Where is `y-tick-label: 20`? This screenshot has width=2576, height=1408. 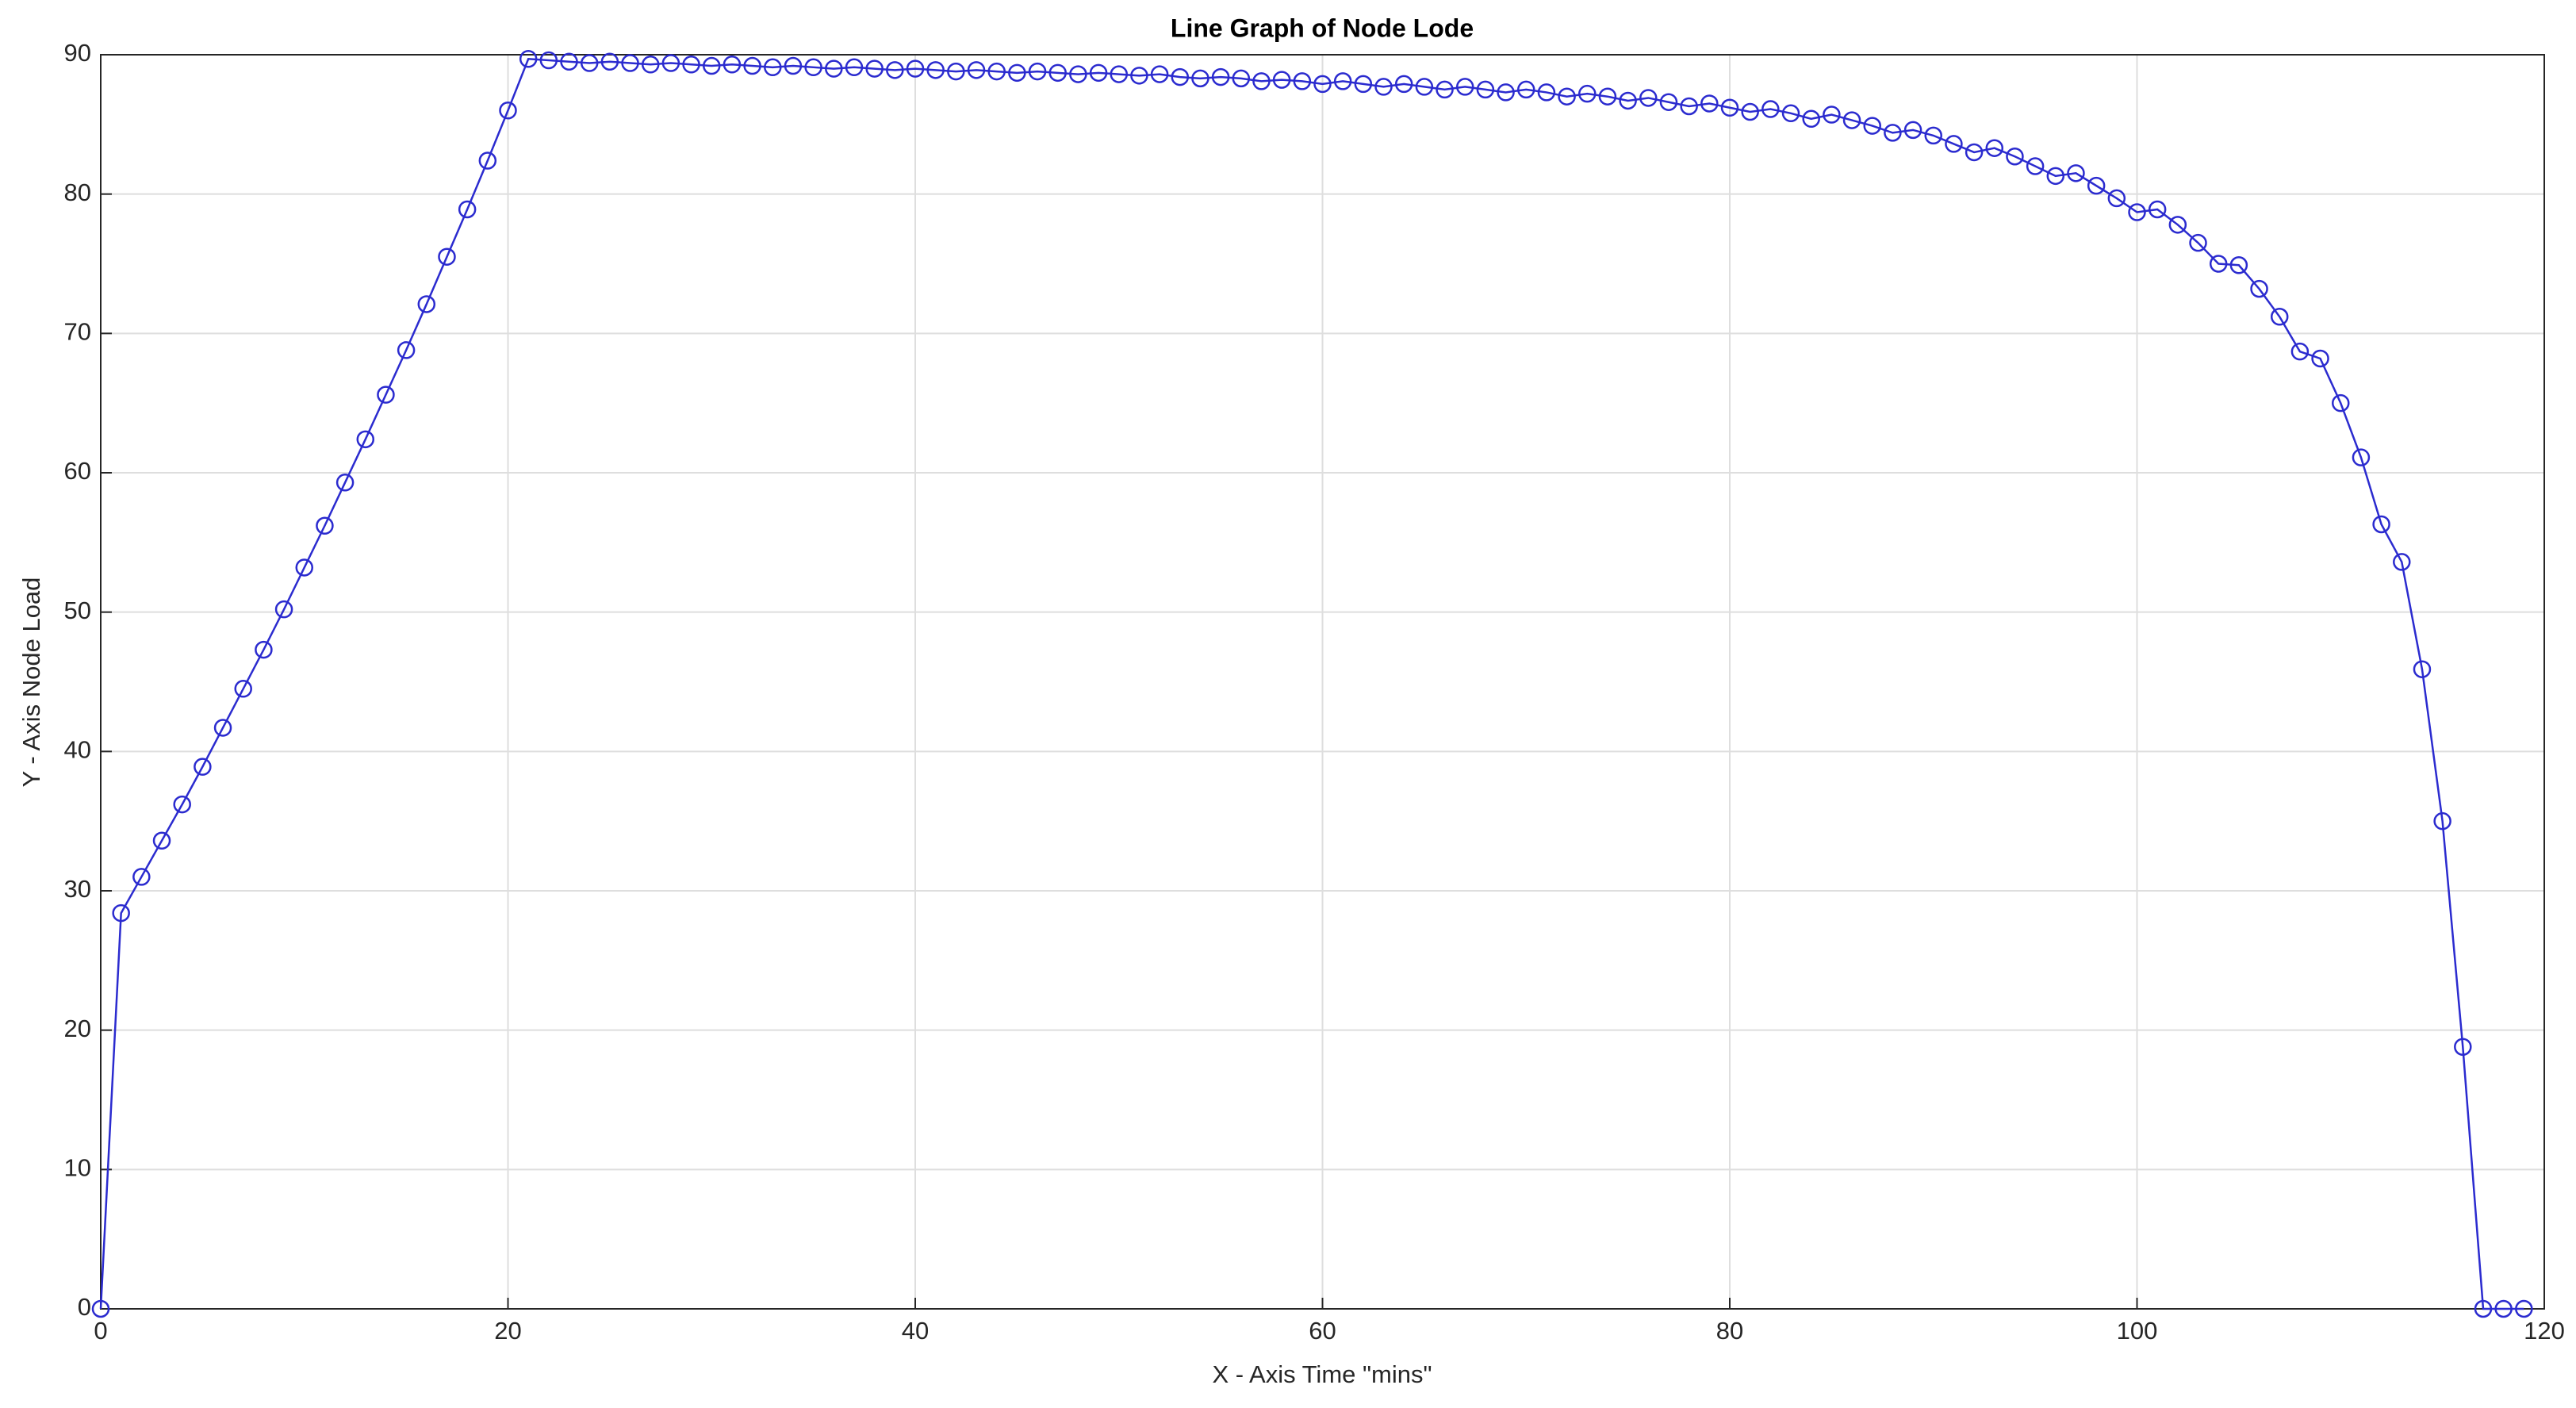 y-tick-label: 20 is located at coordinates (77, 1028).